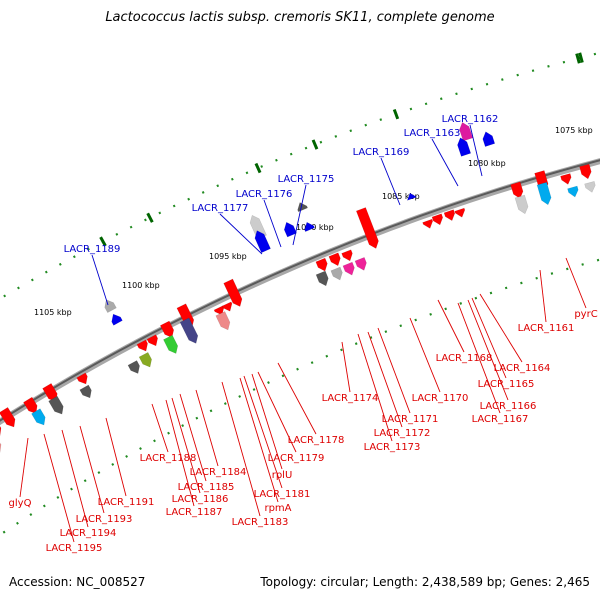 The width and height of the screenshot is (600, 600). What do you see at coordinates (392, 447) in the screenshot?
I see `gene-label-lacr-1173: LACR_1173` at bounding box center [392, 447].